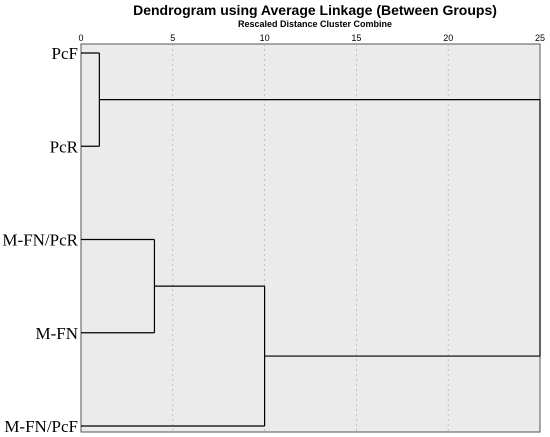  What do you see at coordinates (356, 38) in the screenshot?
I see `x-tick-label: 15` at bounding box center [356, 38].